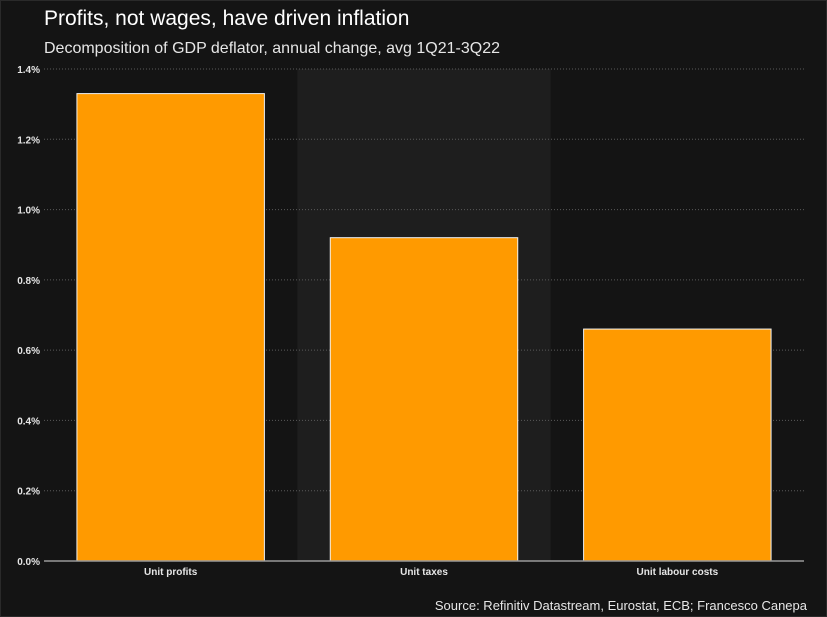  What do you see at coordinates (171, 572) in the screenshot?
I see `x-tick-label: Unit profits` at bounding box center [171, 572].